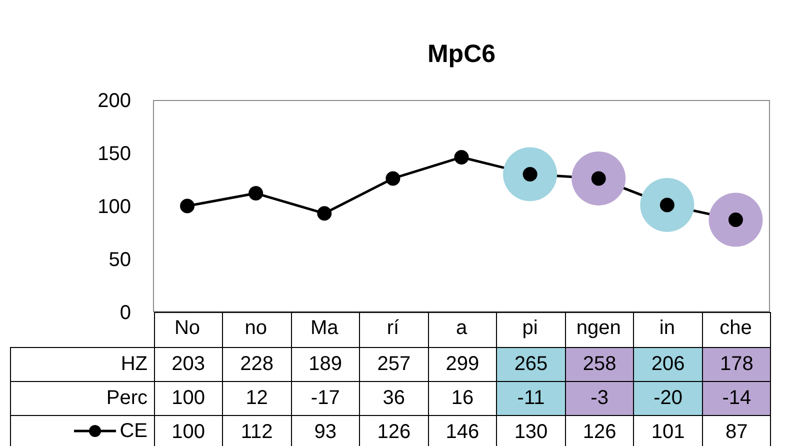 Image resolution: width=807 pixels, height=446 pixels. I want to click on text: 299, so click(463, 363).